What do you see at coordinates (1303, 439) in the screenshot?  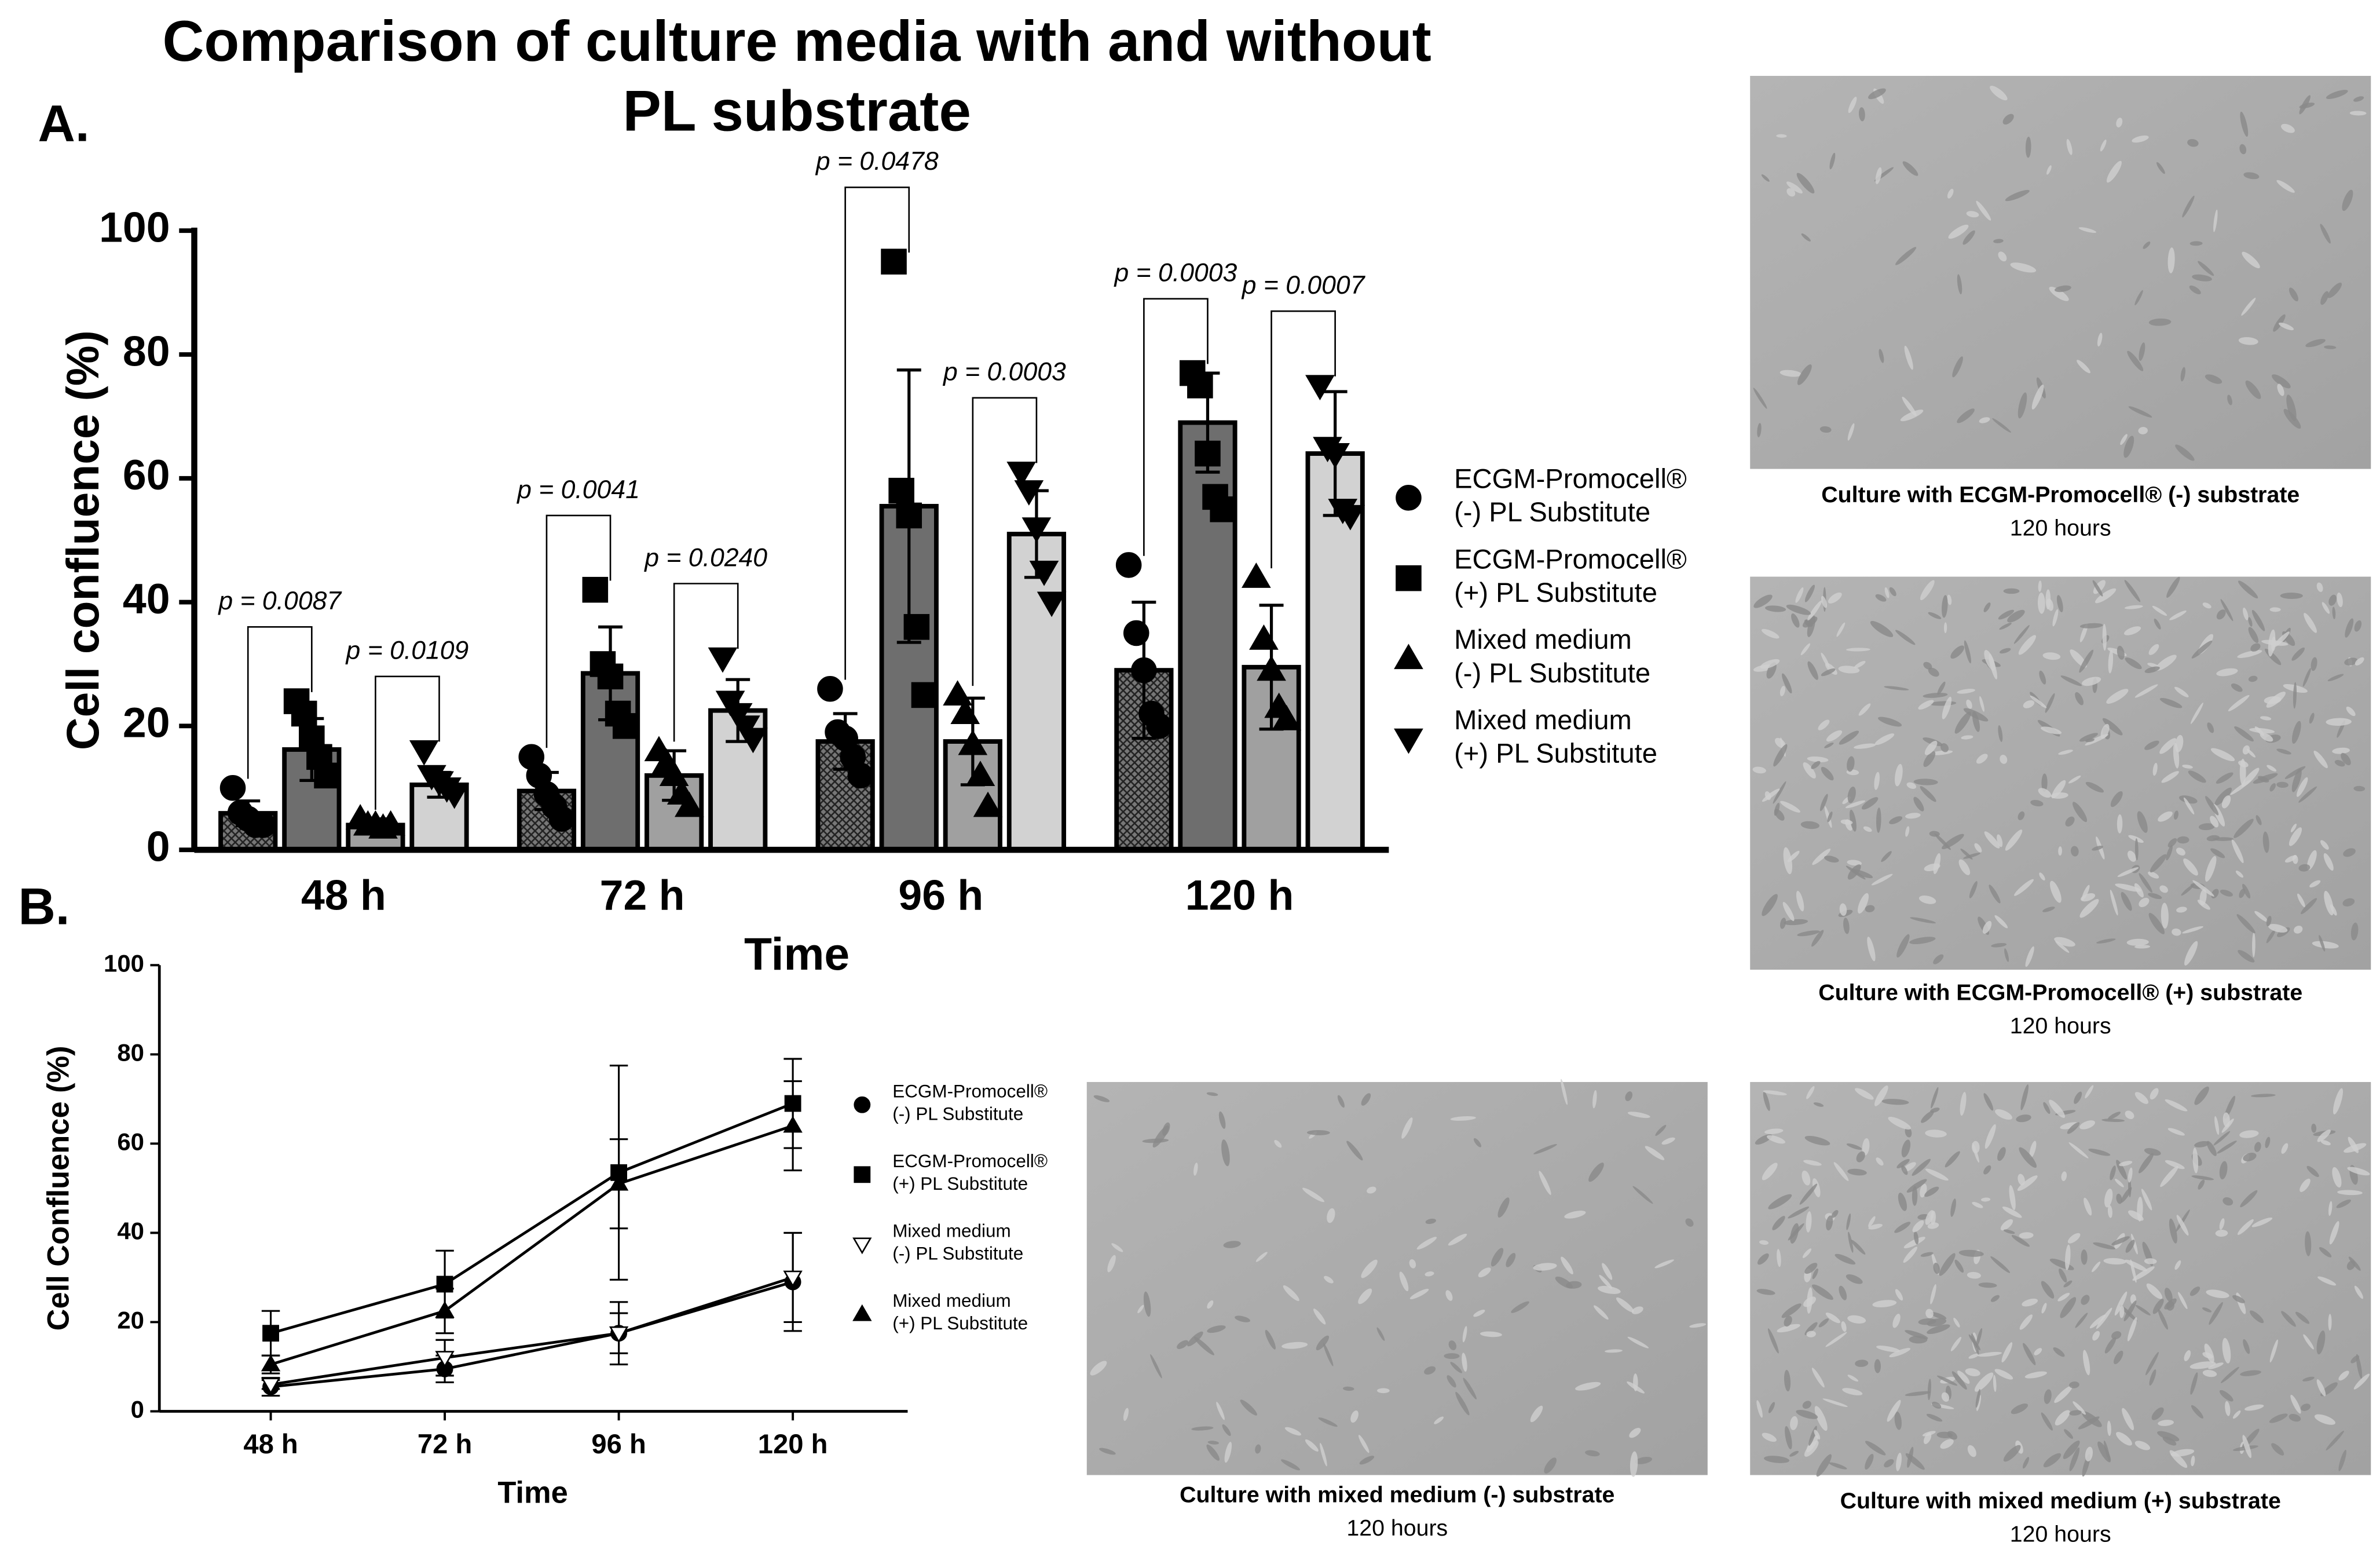 I see `significance-bracket` at bounding box center [1303, 439].